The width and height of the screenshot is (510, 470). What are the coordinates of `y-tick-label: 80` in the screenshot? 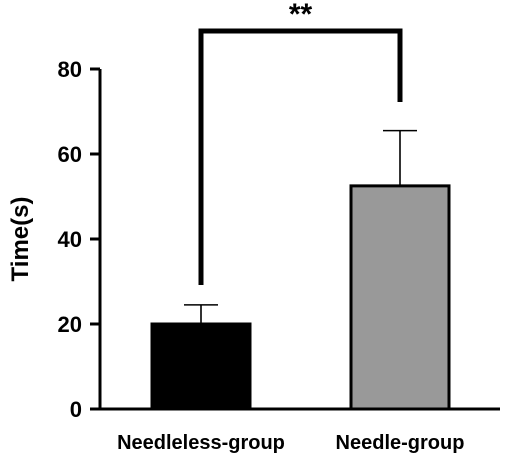 It's located at (70, 69).